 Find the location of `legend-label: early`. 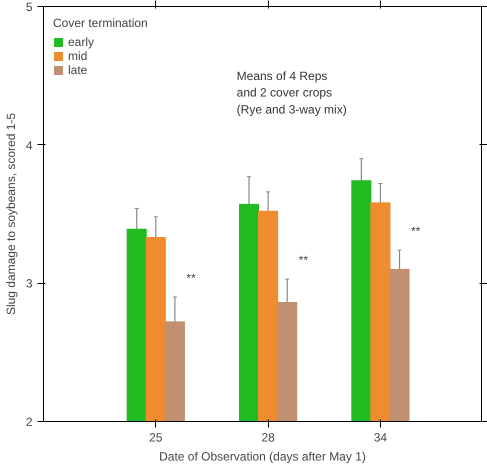

legend-label: early is located at coordinates (81, 42).